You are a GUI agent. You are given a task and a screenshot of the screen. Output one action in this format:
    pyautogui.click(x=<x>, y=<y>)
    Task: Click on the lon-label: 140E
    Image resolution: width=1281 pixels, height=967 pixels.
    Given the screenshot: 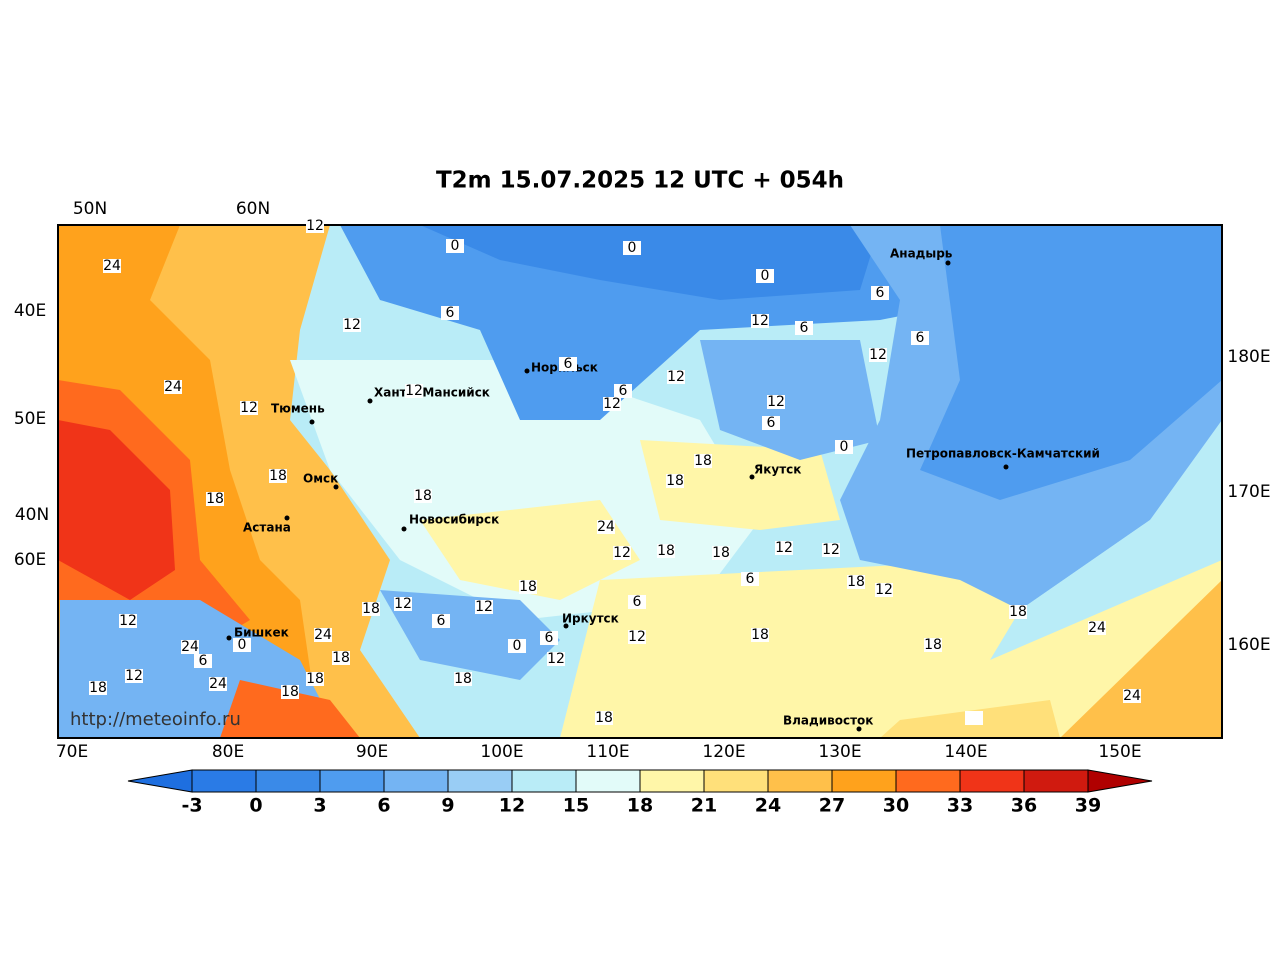 What is the action you would take?
    pyautogui.click(x=965, y=752)
    